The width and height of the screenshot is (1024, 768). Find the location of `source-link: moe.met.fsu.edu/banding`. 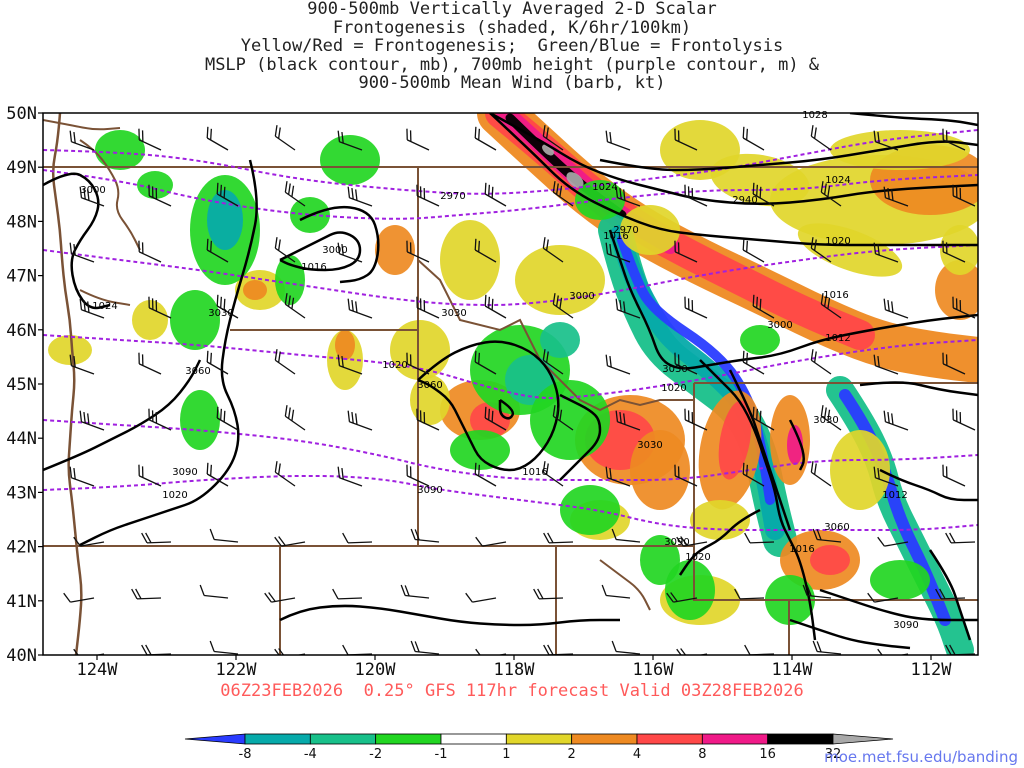

source-link: moe.met.fsu.edu/banding is located at coordinates (921, 757).